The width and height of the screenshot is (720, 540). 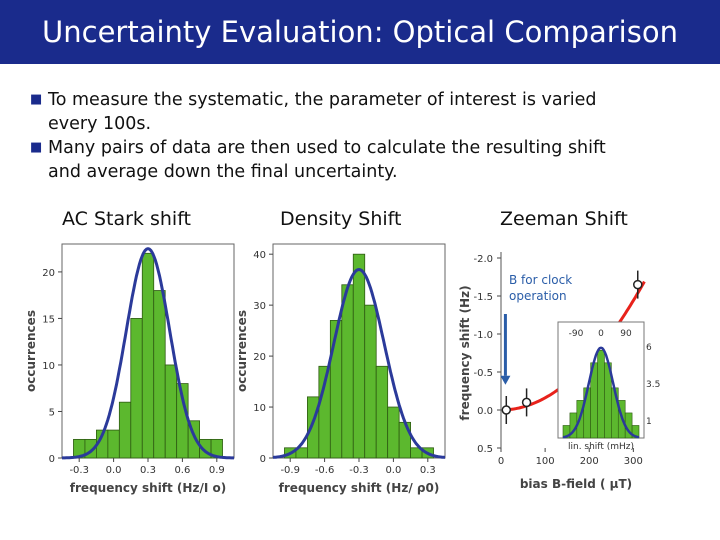 I want to click on y-tick-label: 30, so click(x=259, y=306).